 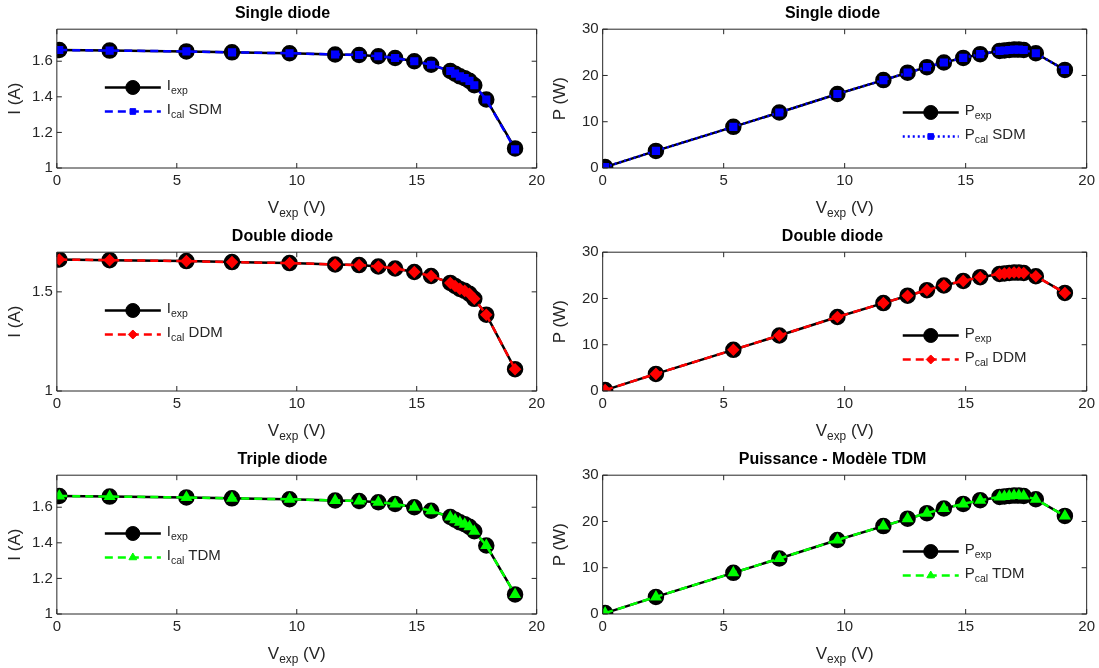 I want to click on chart-title: Puissance - Modèle TDM, so click(x=832, y=459).